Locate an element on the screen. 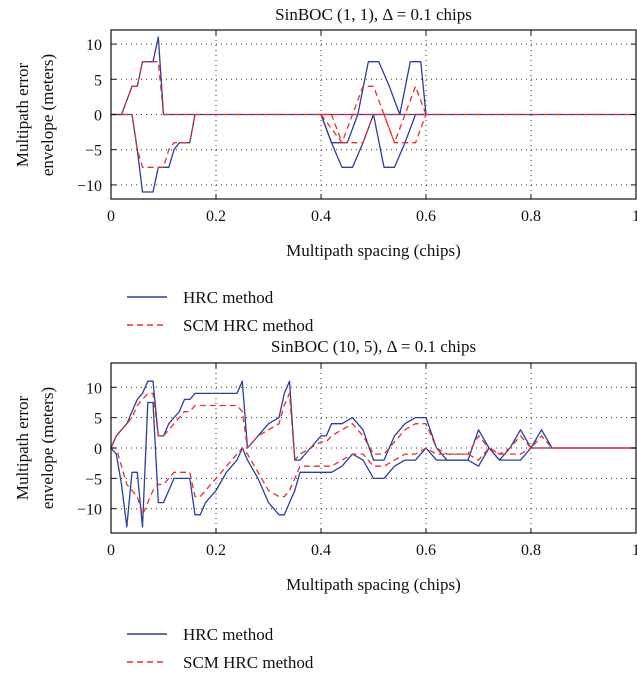 This screenshot has height=685, width=637. chart-title: SinBOC (10, 5), Δ = 0.1 chips is located at coordinates (373, 346).